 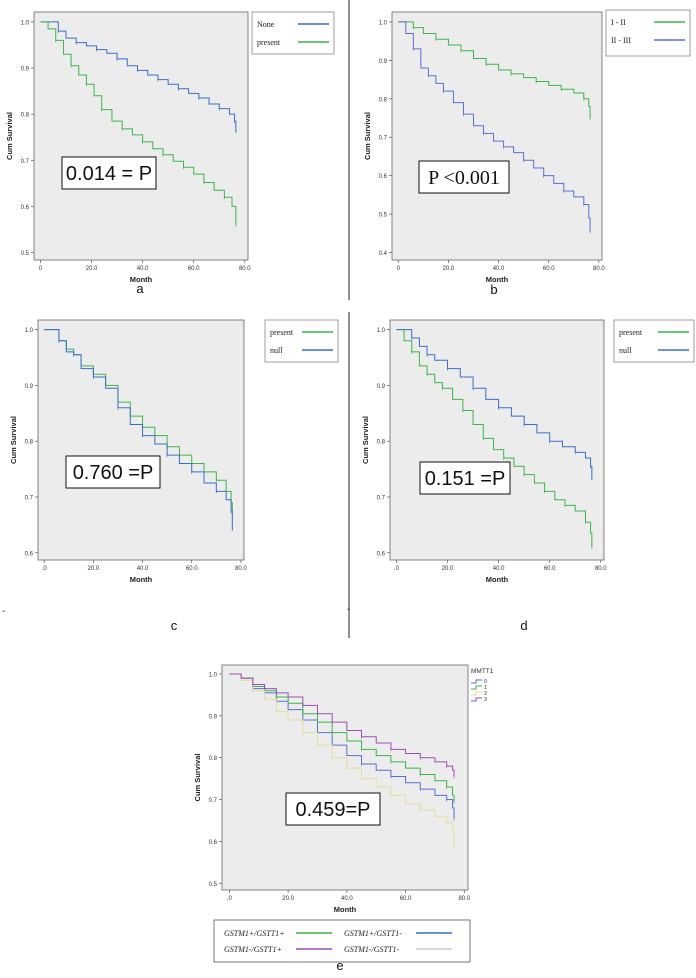 I want to click on genotype-legend-label: GSTM1+/GSTT1+, so click(x=254, y=933).